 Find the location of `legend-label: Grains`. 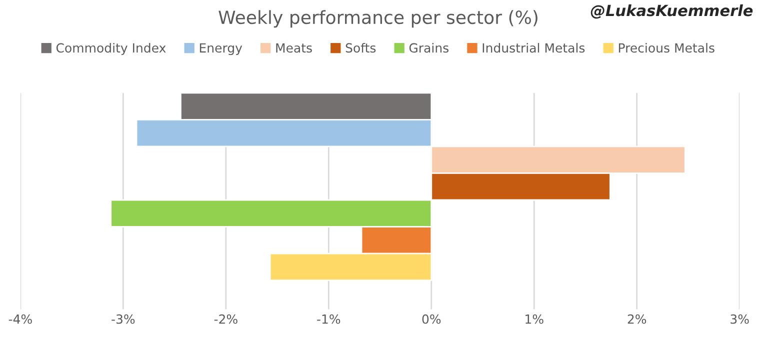

legend-label: Grains is located at coordinates (428, 47).